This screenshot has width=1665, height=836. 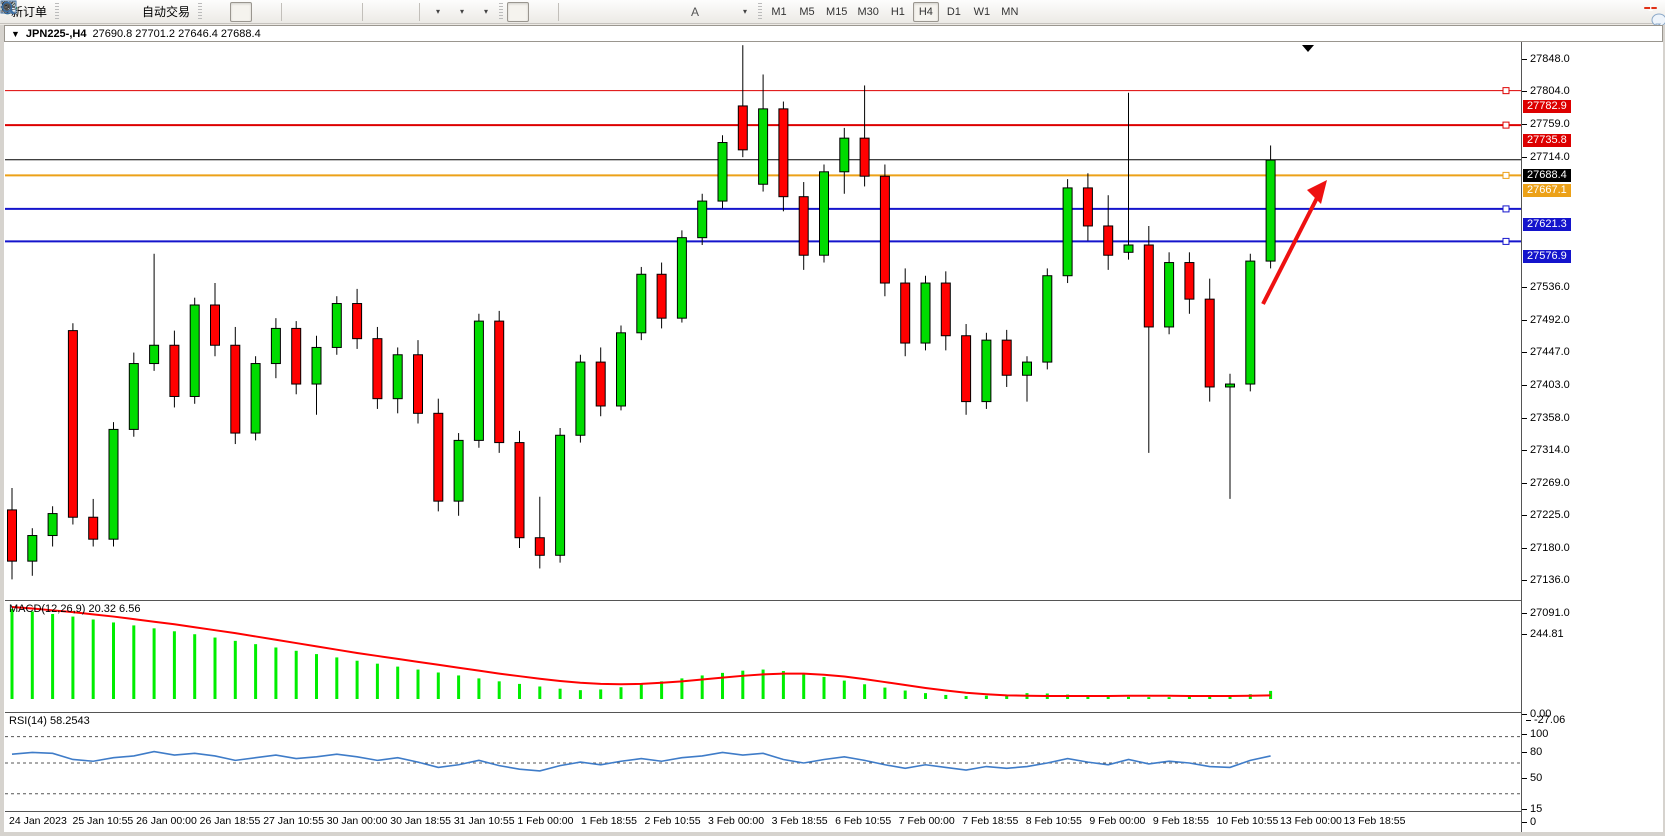 What do you see at coordinates (837, 11) in the screenshot?
I see `timeframe-M15: M15` at bounding box center [837, 11].